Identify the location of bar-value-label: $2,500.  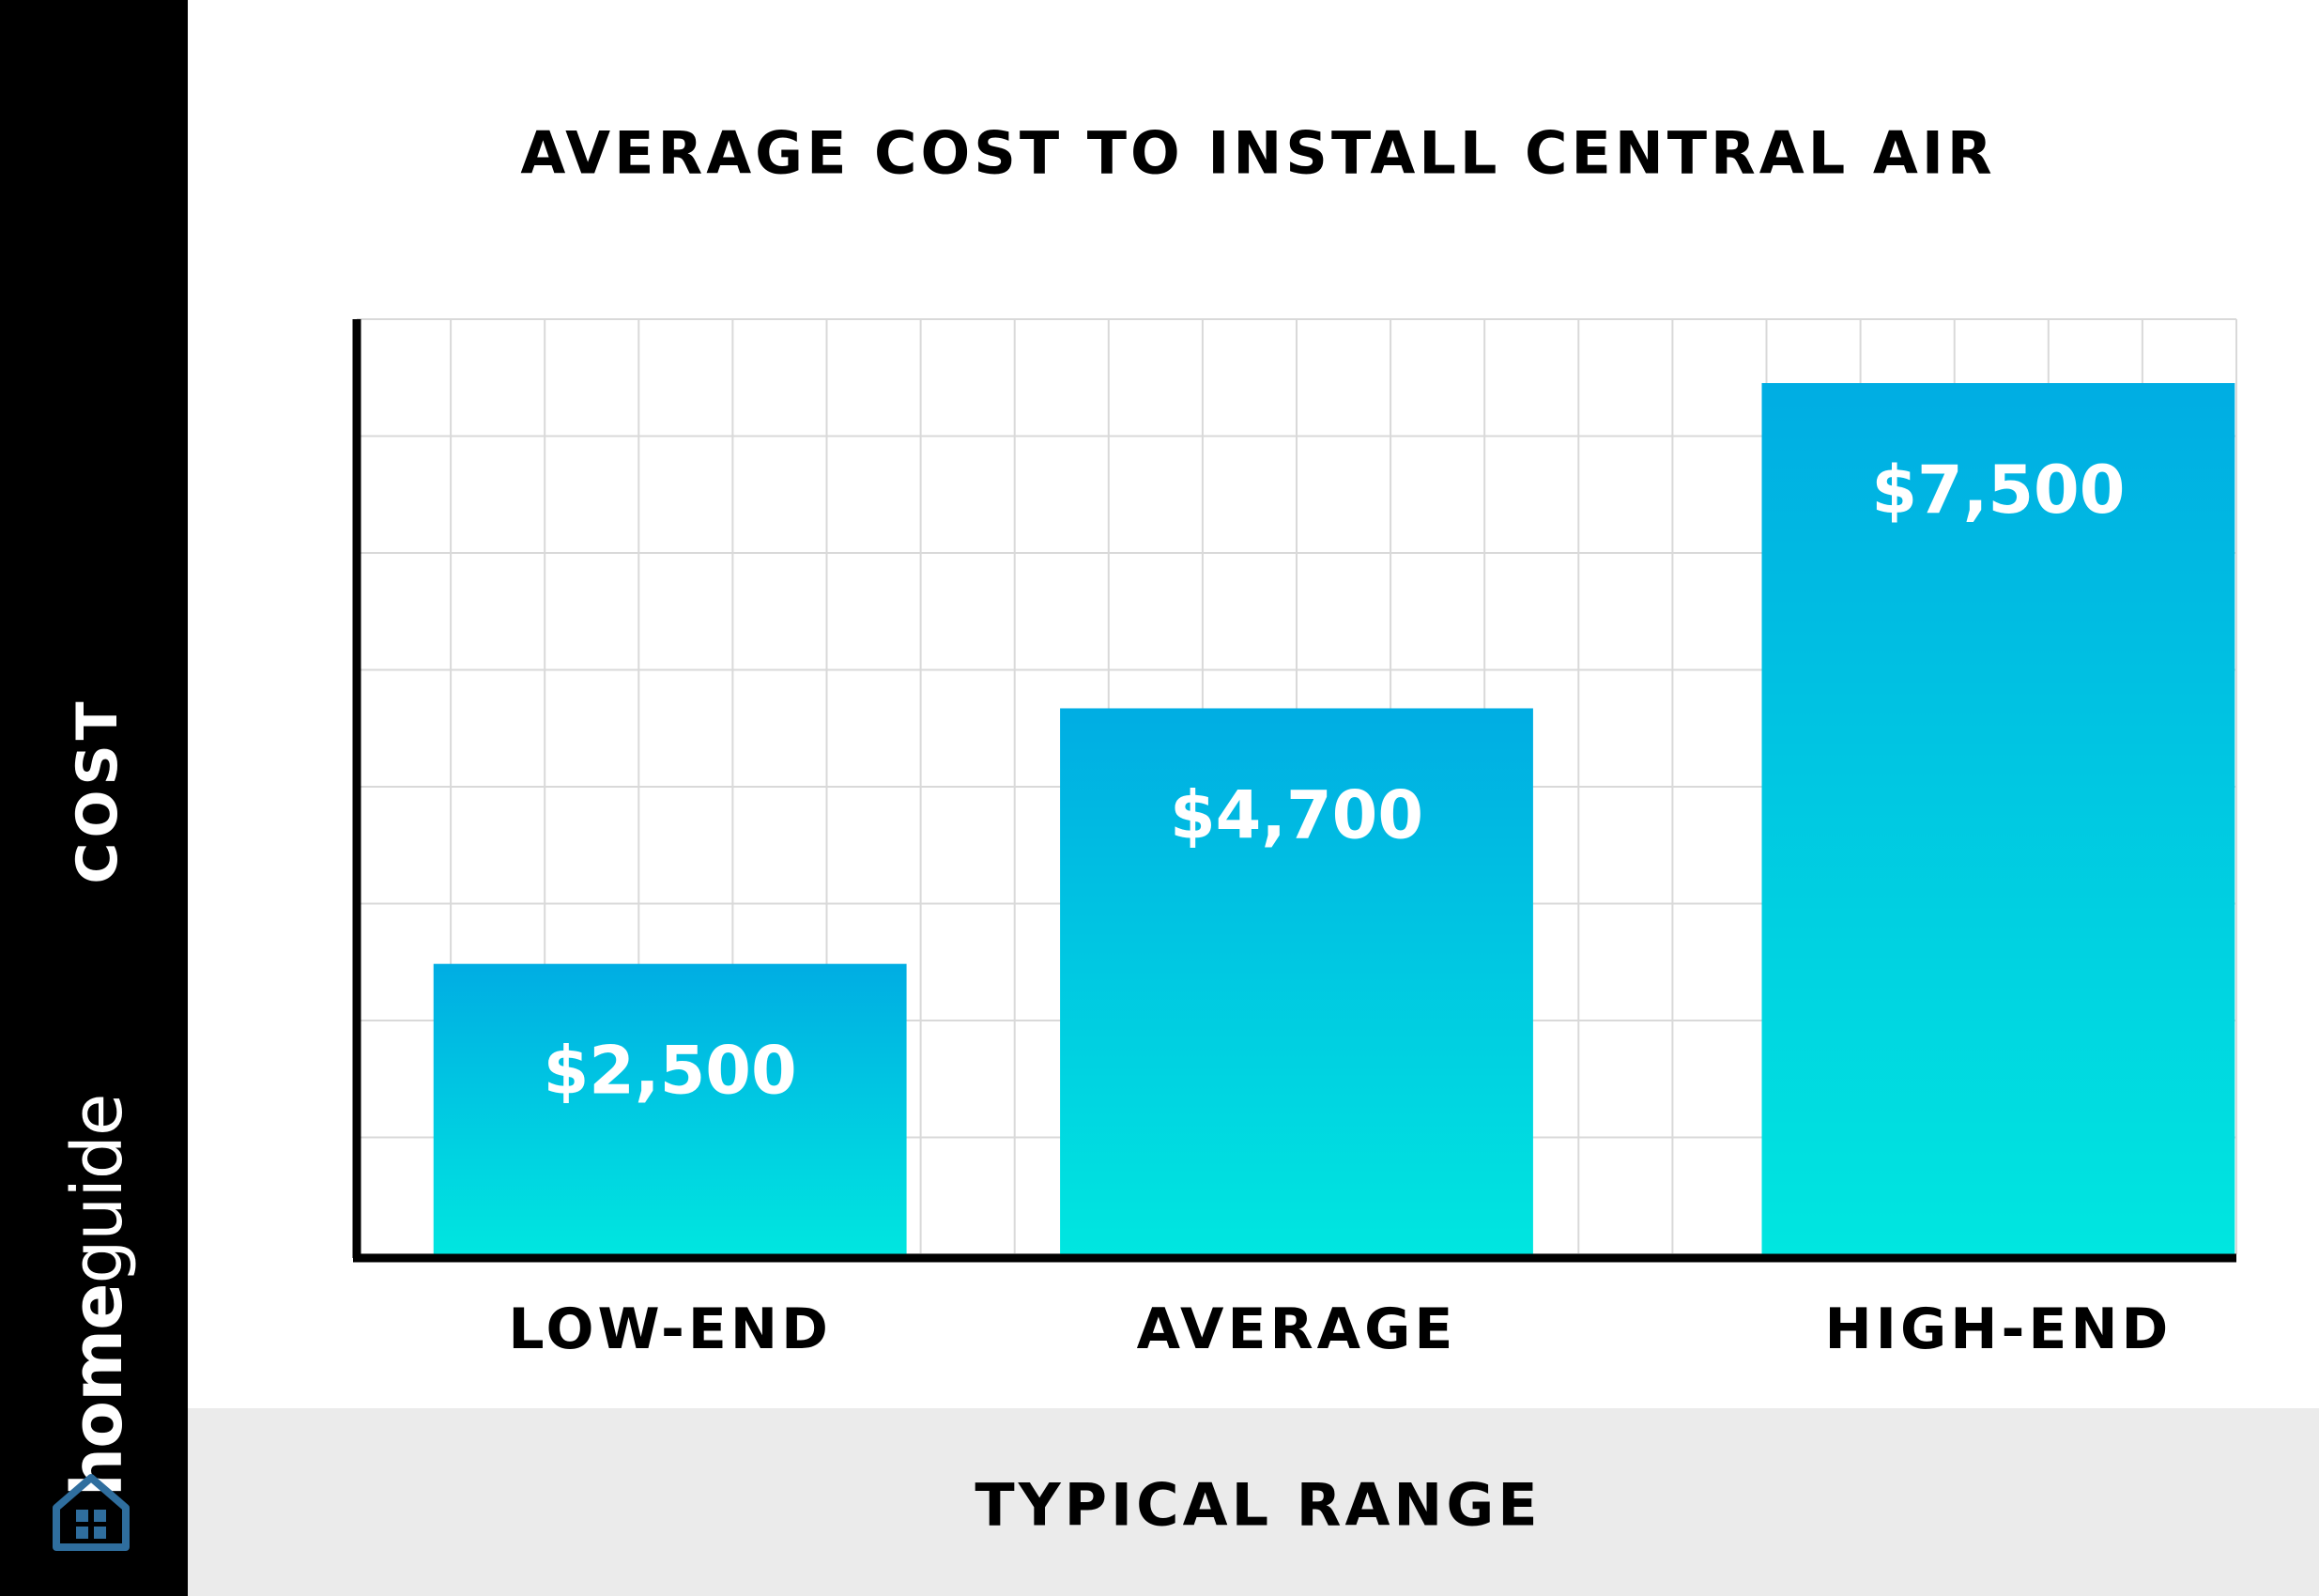
(670, 1071).